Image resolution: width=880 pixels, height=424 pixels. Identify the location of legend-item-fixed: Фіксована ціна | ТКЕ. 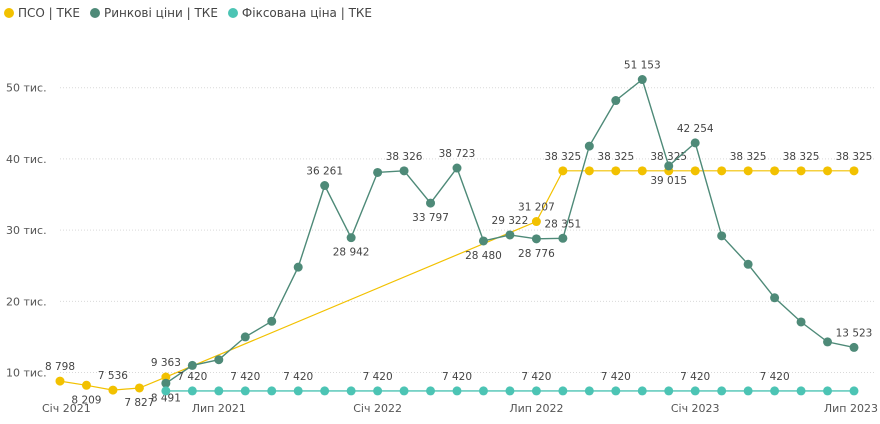
(300, 13).